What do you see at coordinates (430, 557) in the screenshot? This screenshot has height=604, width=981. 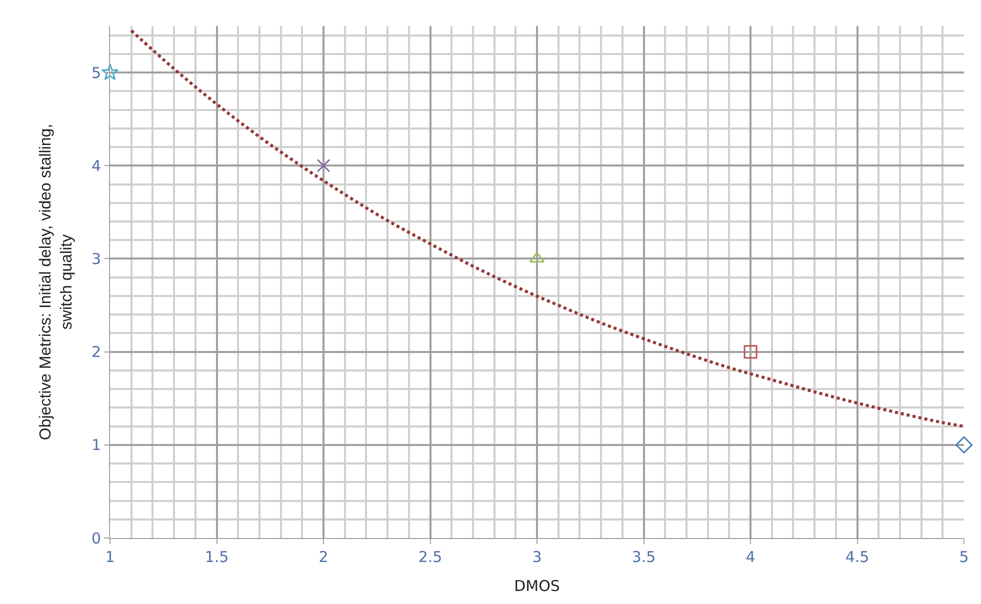 I see `x-tick-label: 2.5` at bounding box center [430, 557].